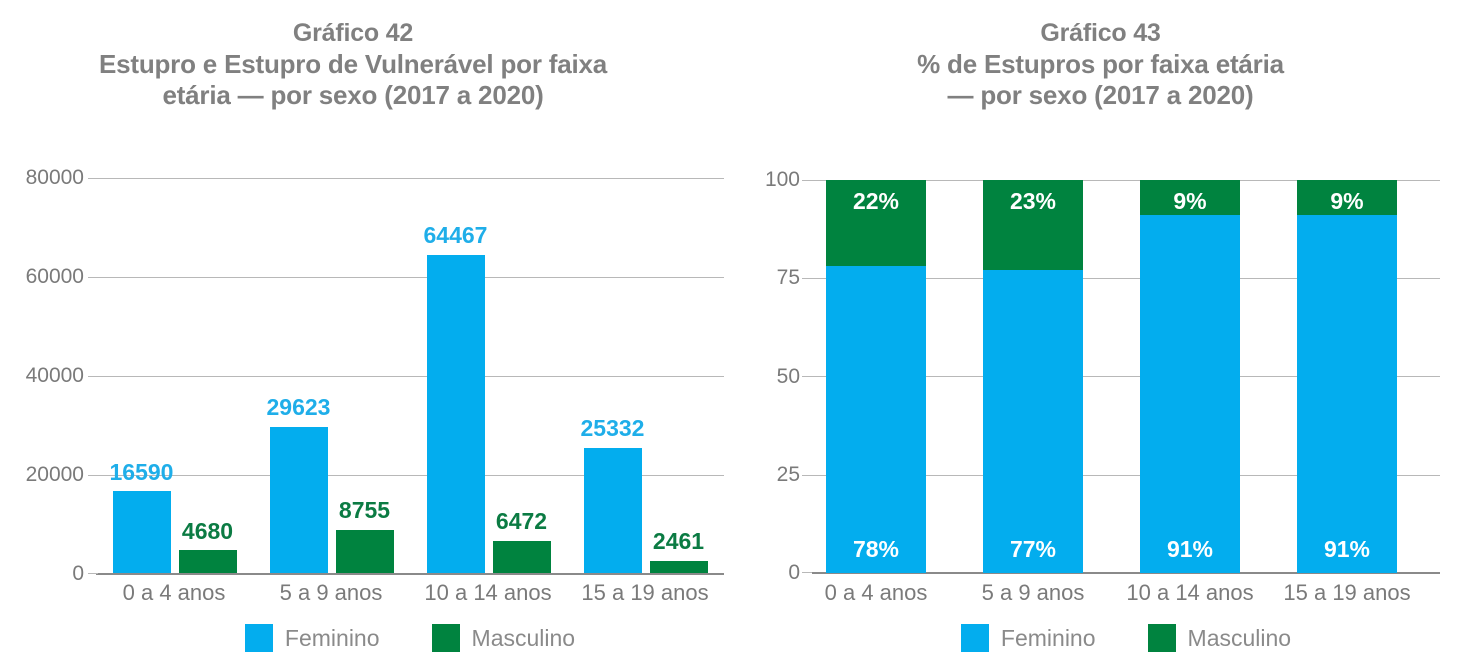  Describe the element at coordinates (876, 419) in the screenshot. I see `stack-segment-feminino: 78%` at that location.